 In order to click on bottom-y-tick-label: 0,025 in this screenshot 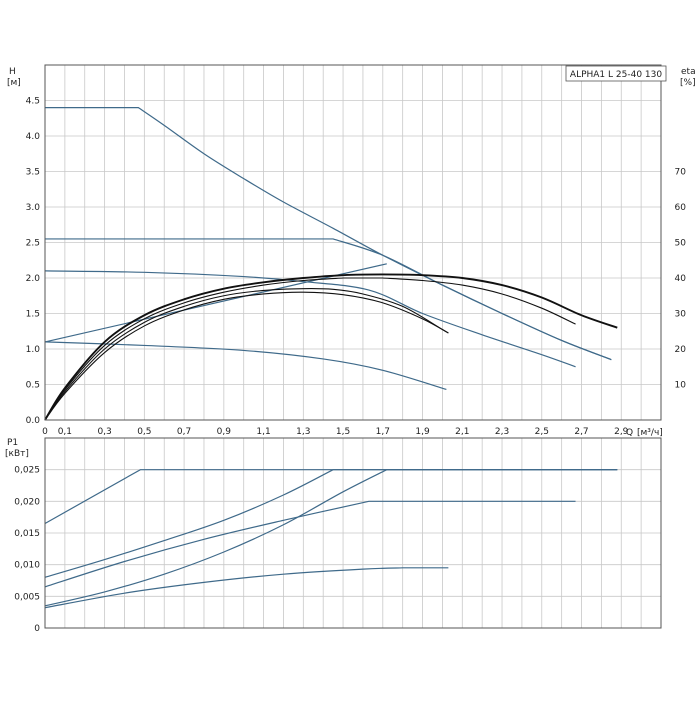, I will do `click(27, 471)`.